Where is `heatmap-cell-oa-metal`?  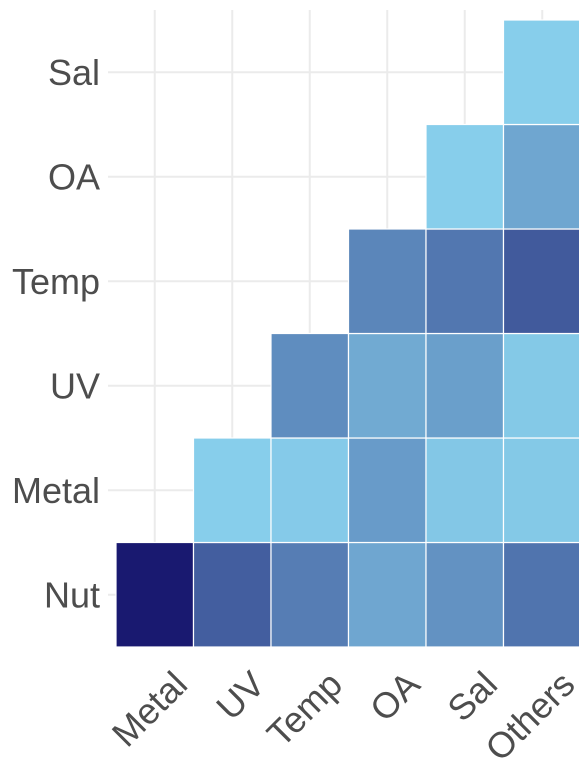
heatmap-cell-oa-metal is located at coordinates (387, 490).